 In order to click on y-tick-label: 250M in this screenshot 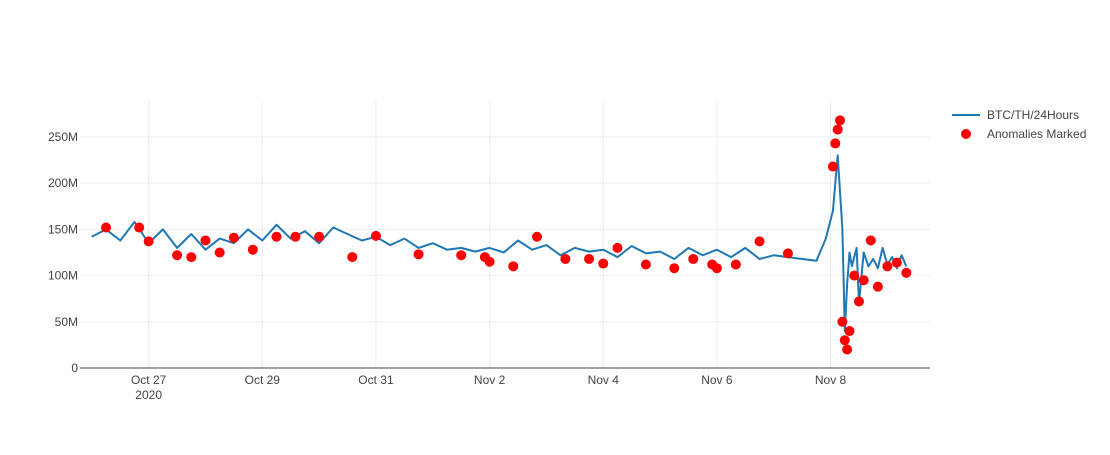, I will do `click(63, 137)`.